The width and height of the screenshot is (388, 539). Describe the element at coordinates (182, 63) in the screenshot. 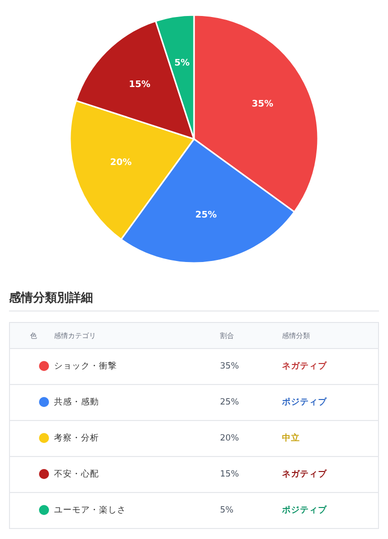

I see `data-label: 5%` at that location.